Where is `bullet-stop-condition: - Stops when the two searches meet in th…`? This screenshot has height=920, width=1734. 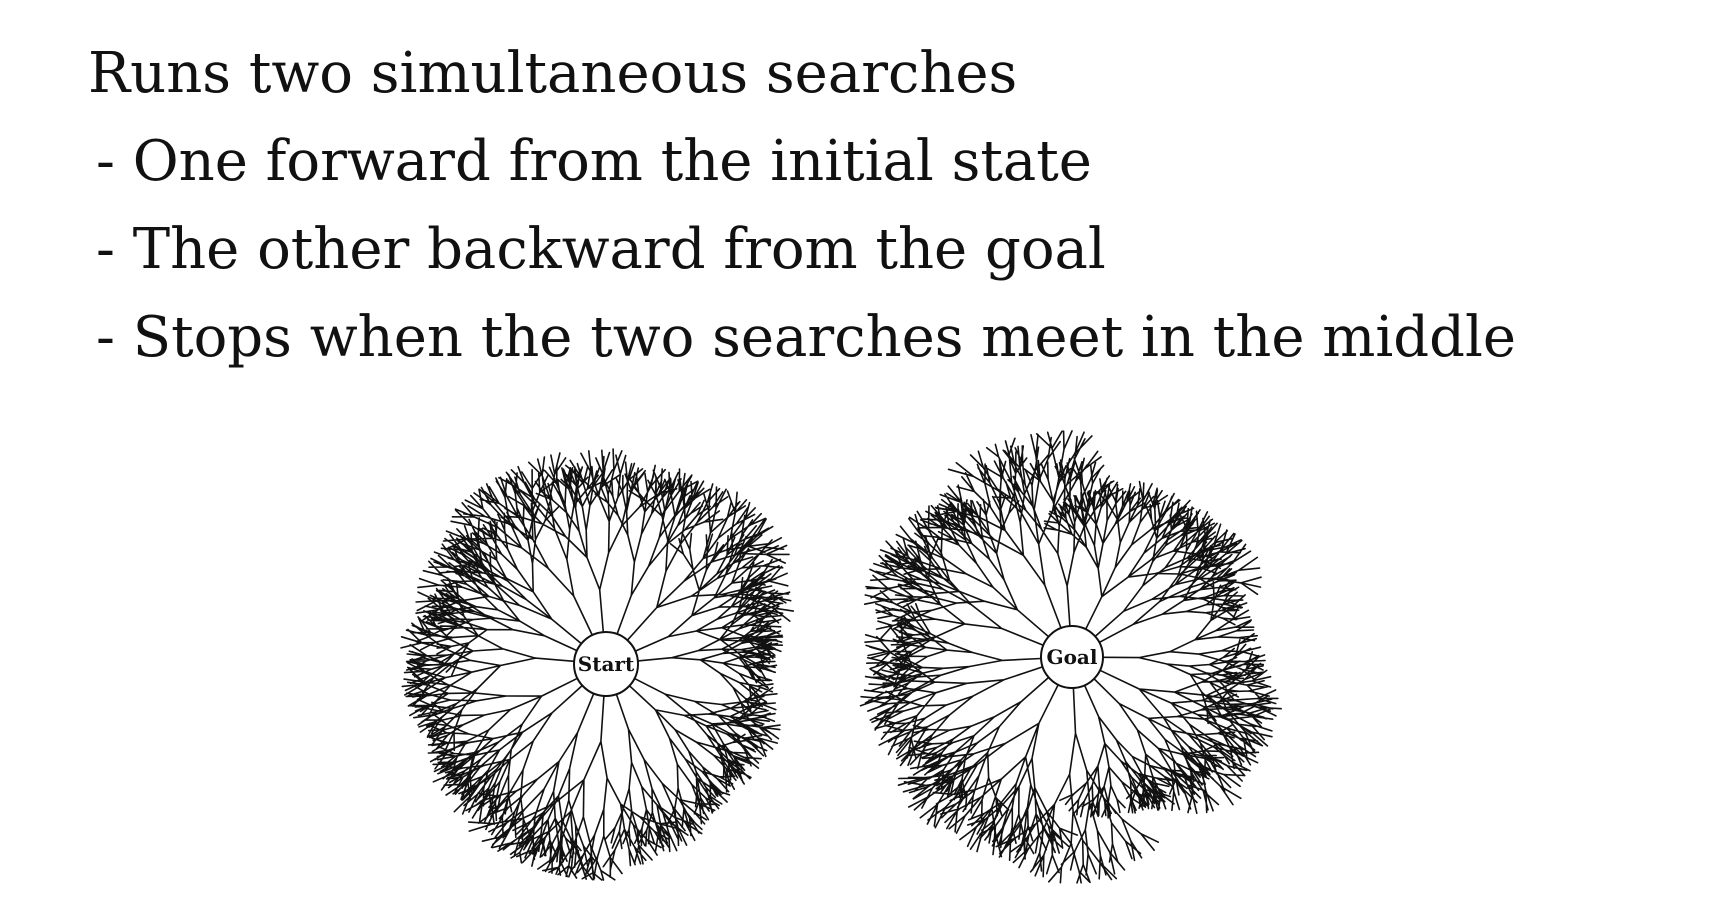
bullet-stop-condition: - Stops when the two searches meet in th… is located at coordinates (838, 338).